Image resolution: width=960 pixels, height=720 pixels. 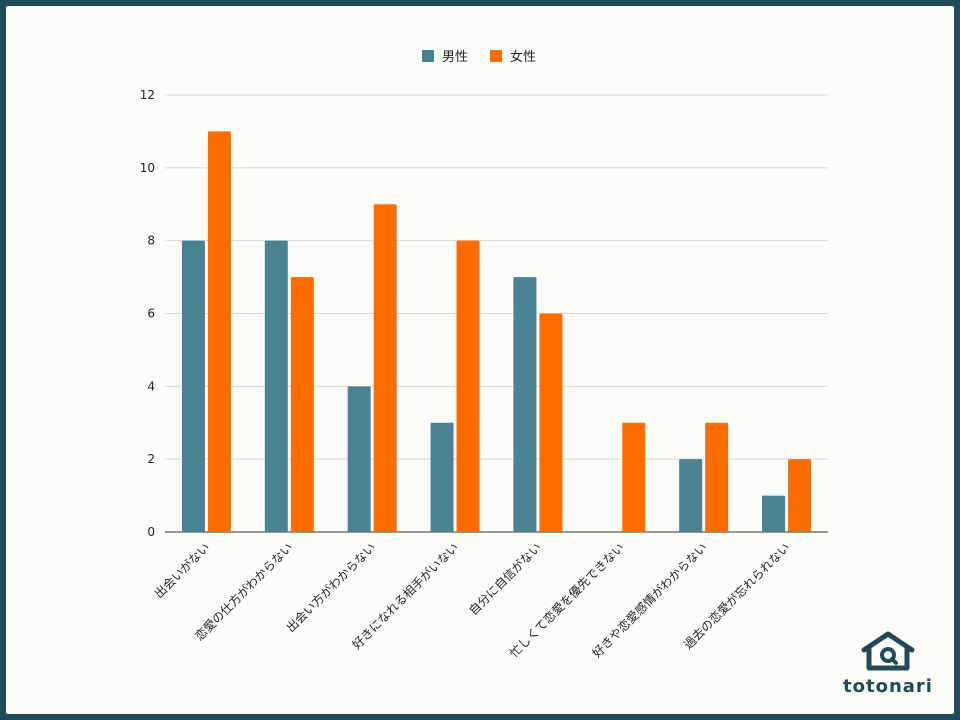 What do you see at coordinates (151, 241) in the screenshot?
I see `y-tick-label: 8` at bounding box center [151, 241].